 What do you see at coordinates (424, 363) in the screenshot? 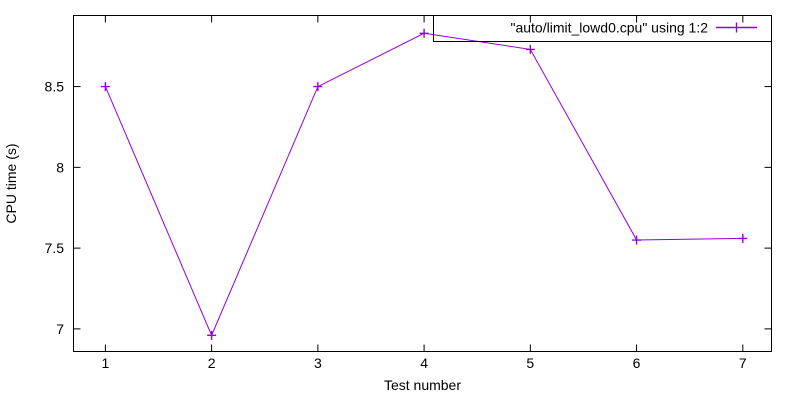
I see `x-tick-label: 4` at bounding box center [424, 363].